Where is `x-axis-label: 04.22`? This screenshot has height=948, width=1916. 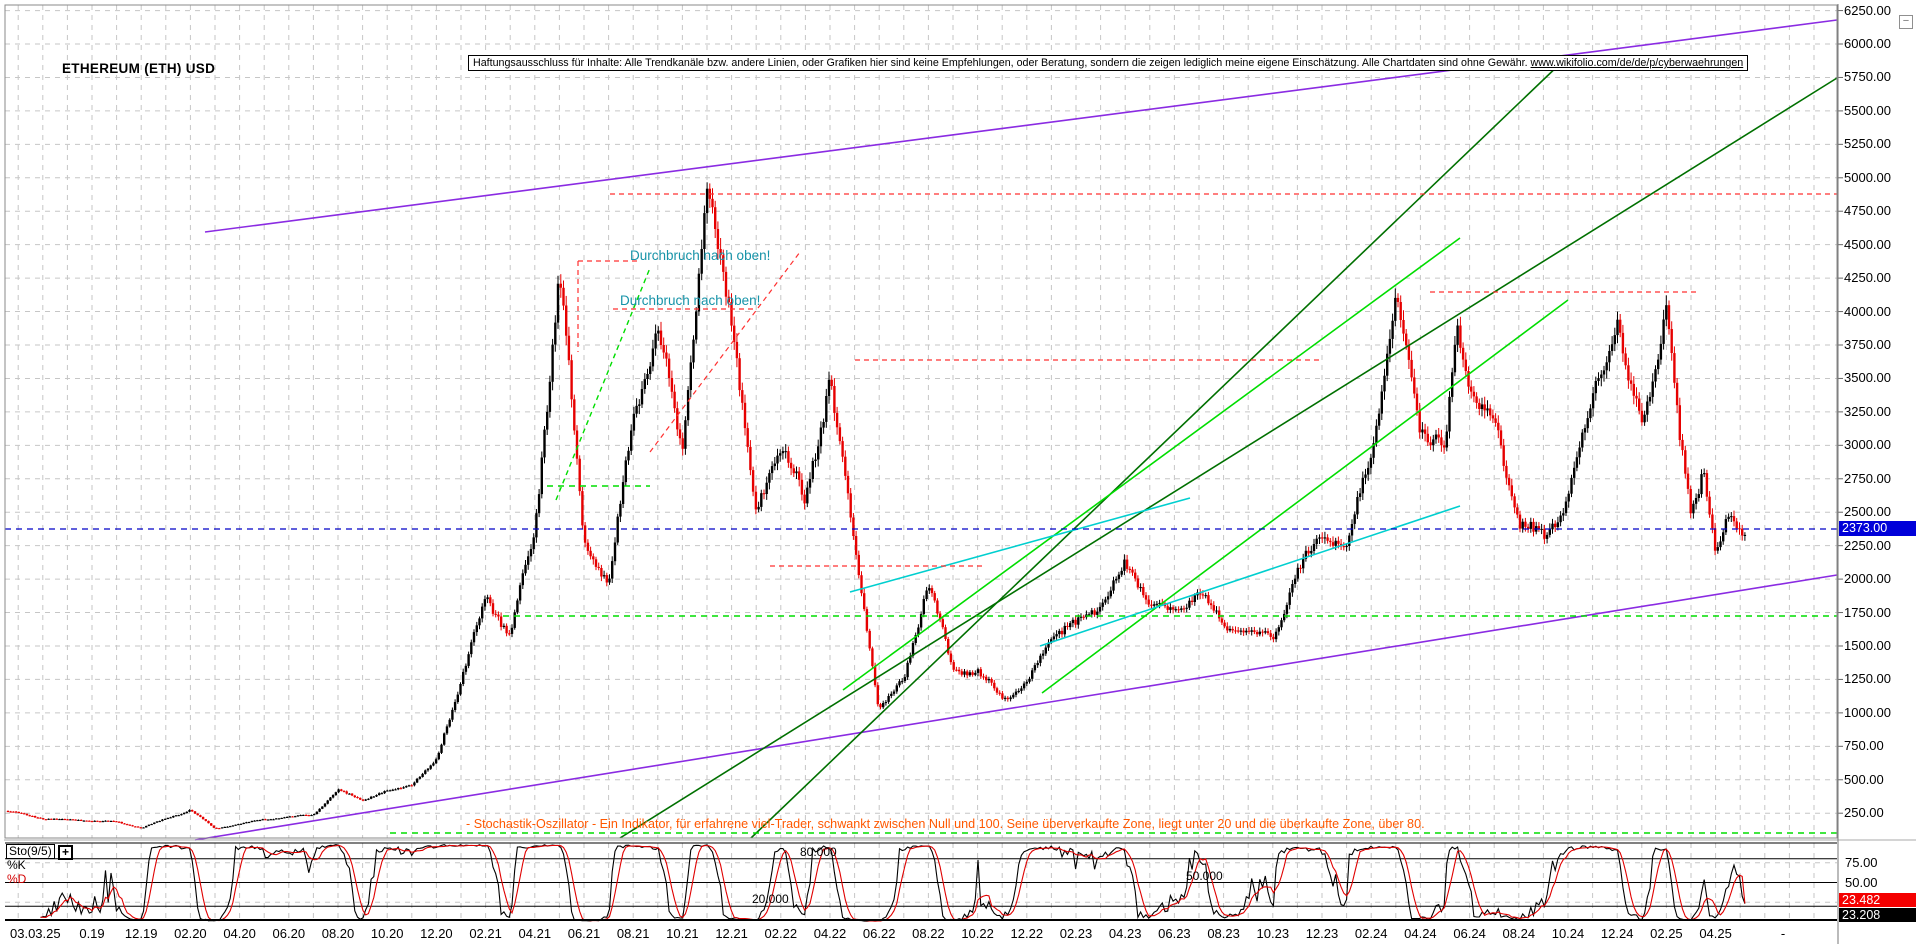
x-axis-label: 04.22 is located at coordinates (830, 933).